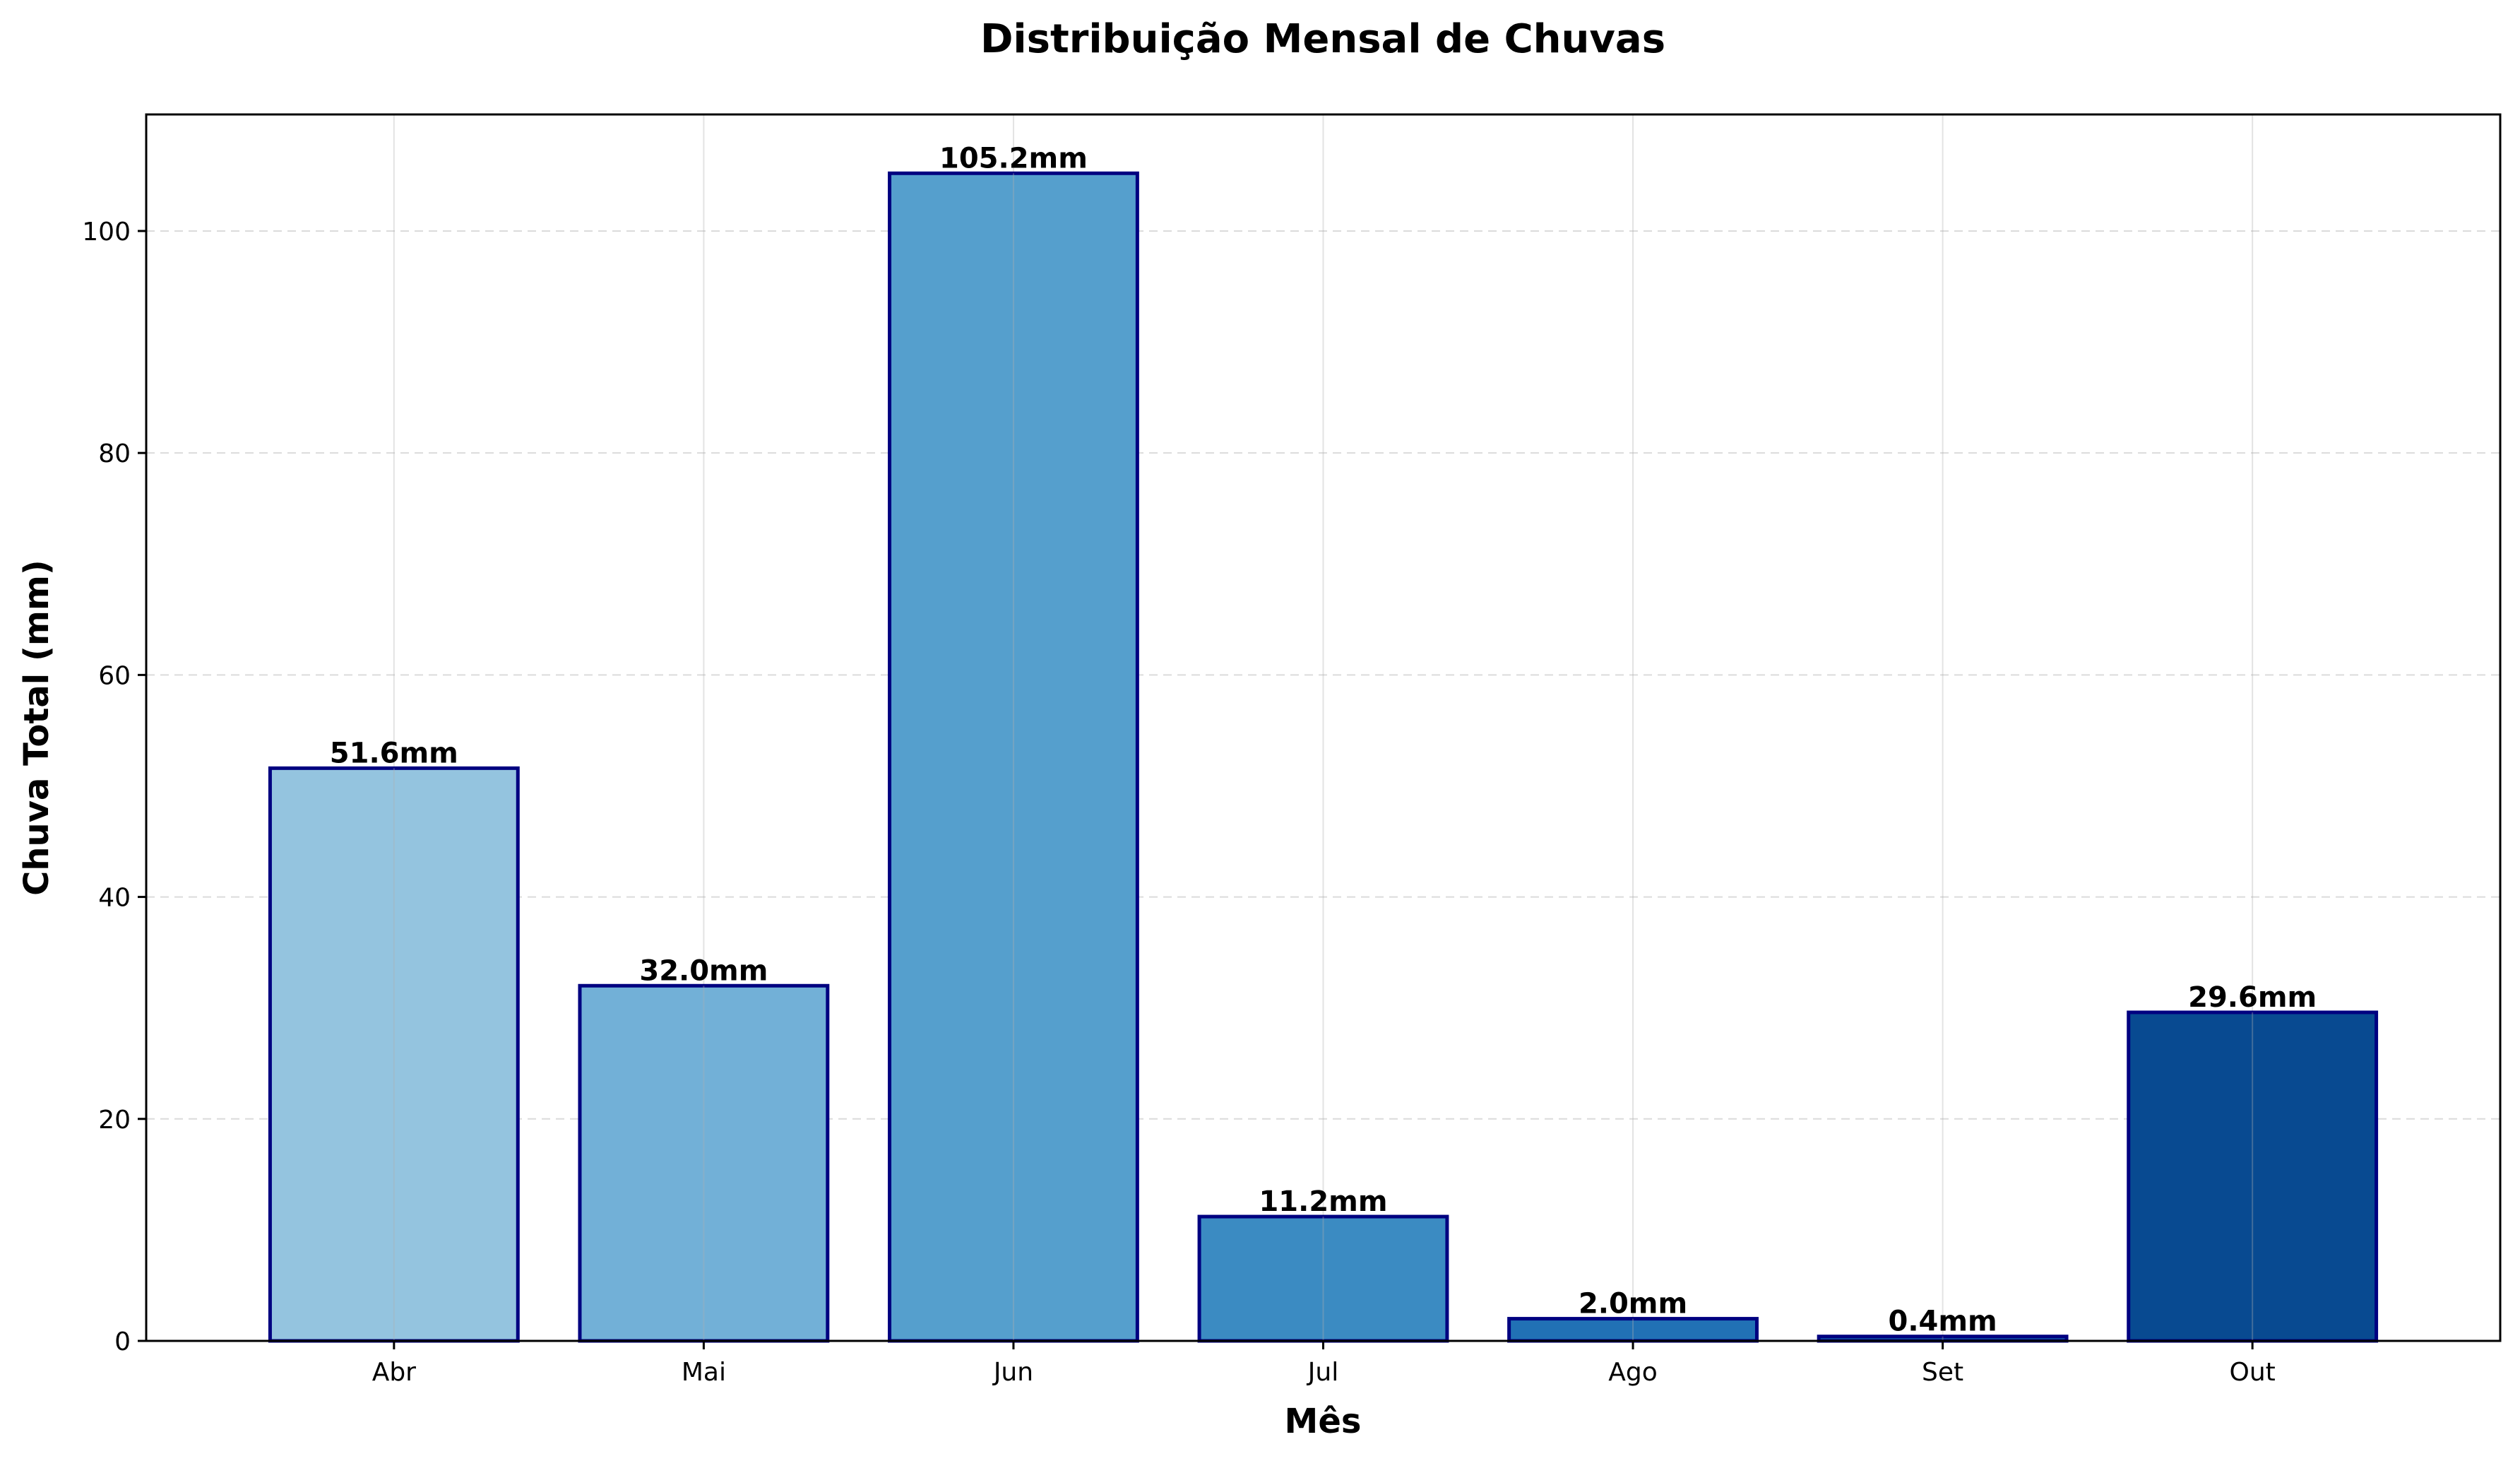 This screenshot has height=1461, width=2520. Describe the element at coordinates (1633, 1372) in the screenshot. I see `x-tick-label: Ago` at that location.